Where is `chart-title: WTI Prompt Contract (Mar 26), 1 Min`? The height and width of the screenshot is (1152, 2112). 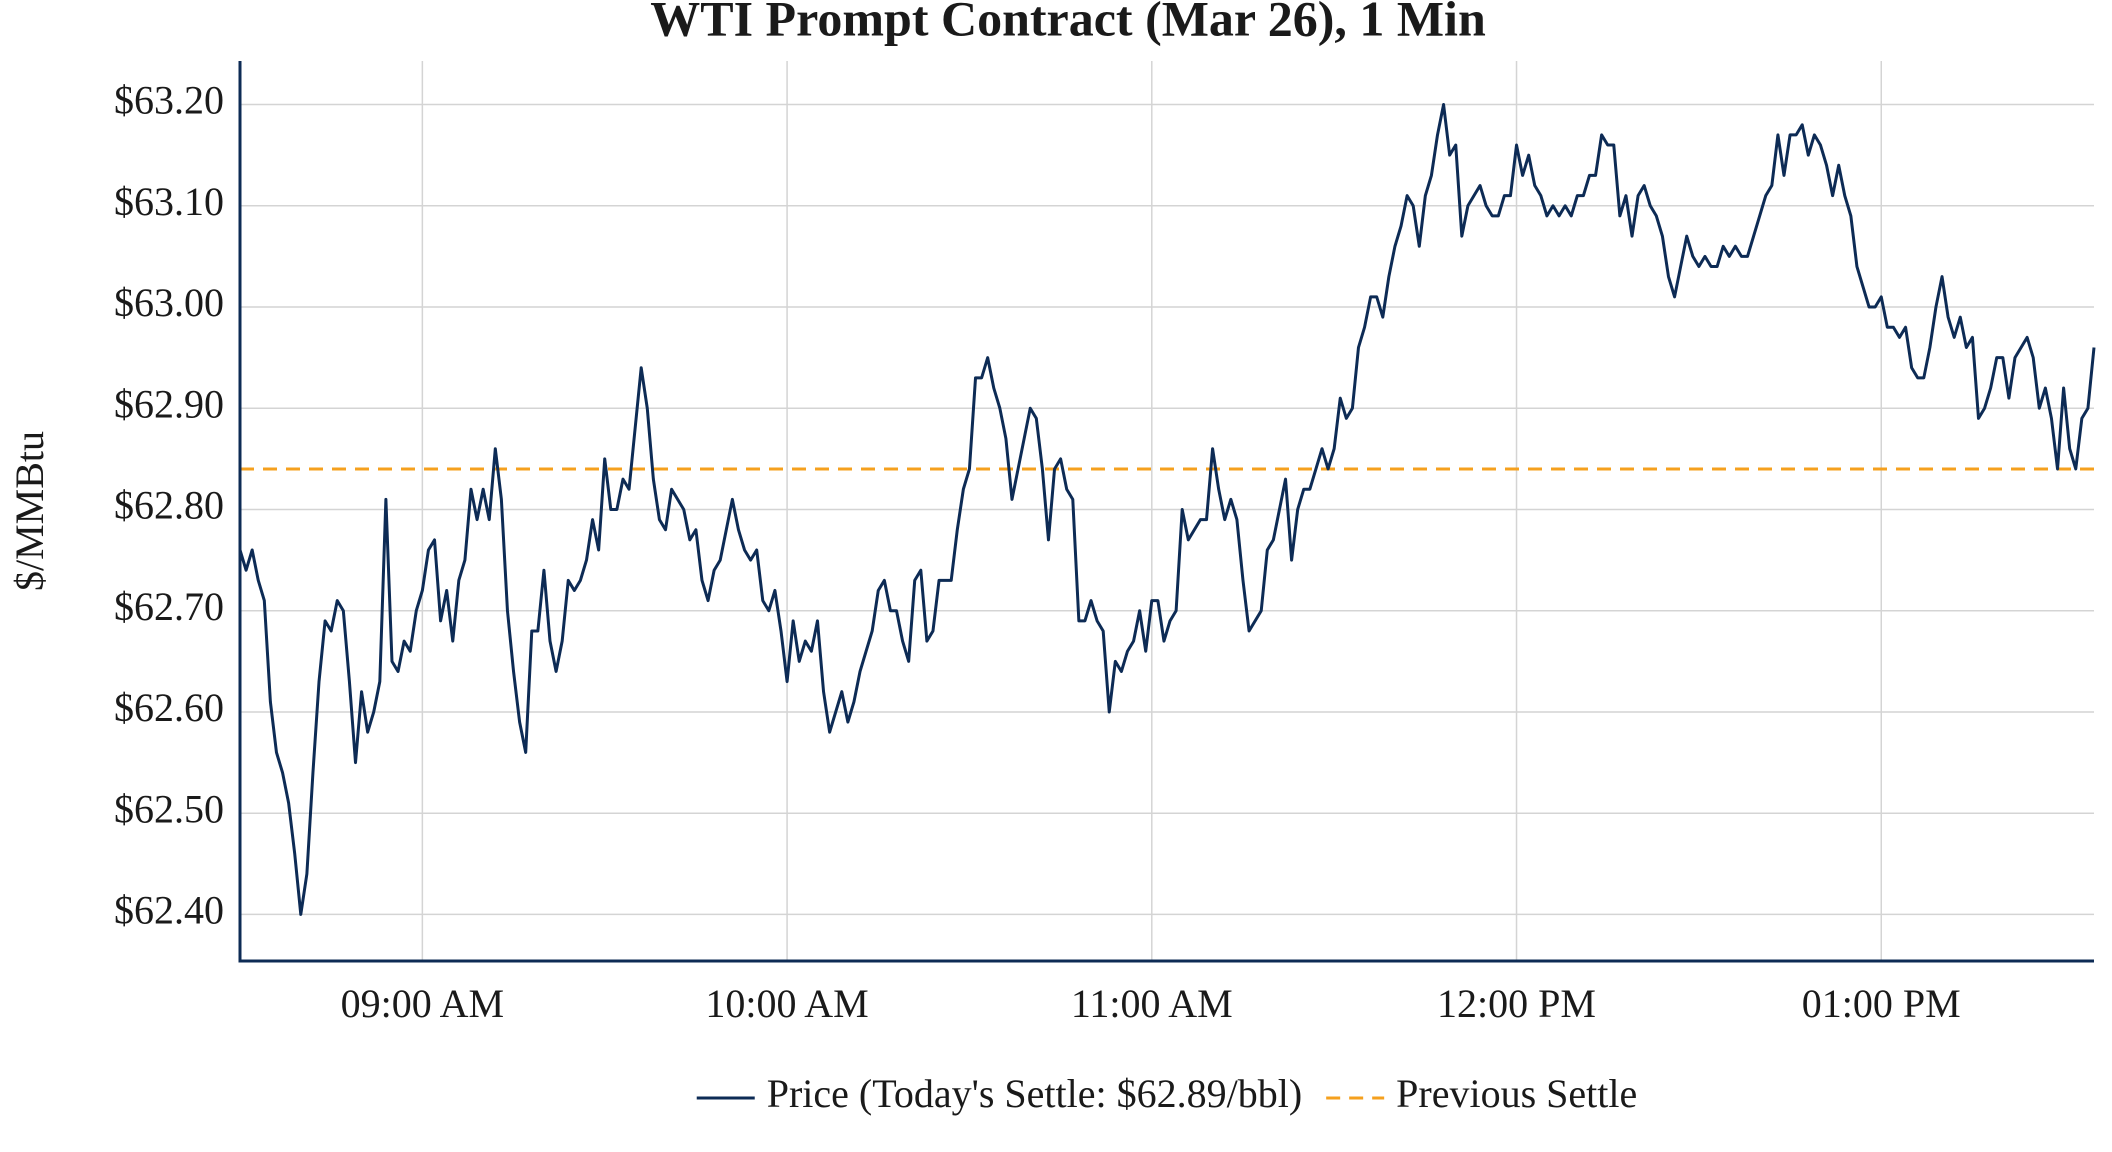 chart-title: WTI Prompt Contract (Mar 26), 1 Min is located at coordinates (1068, 23).